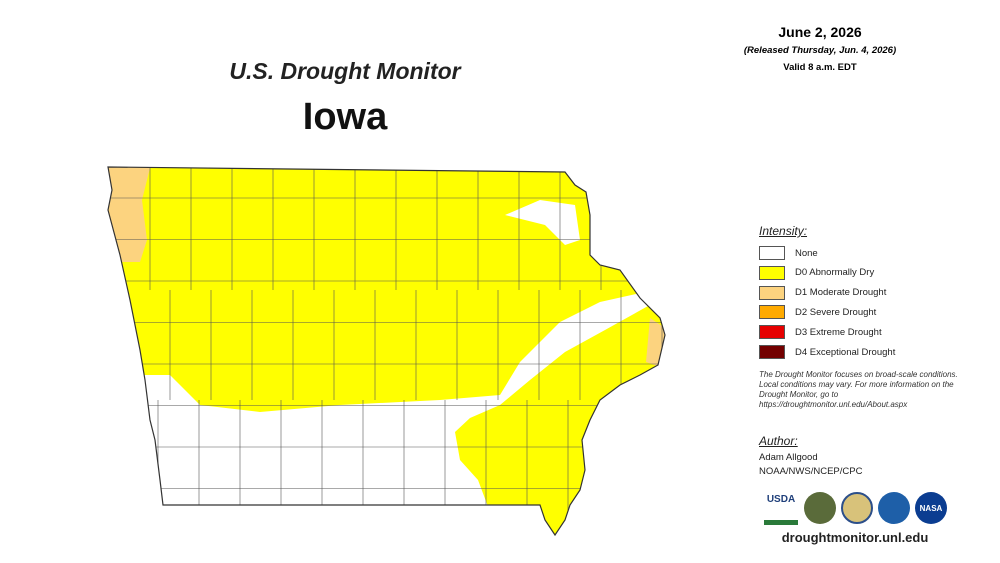  What do you see at coordinates (836, 312) in the screenshot?
I see `legend-label: D2 Severe Drought` at bounding box center [836, 312].